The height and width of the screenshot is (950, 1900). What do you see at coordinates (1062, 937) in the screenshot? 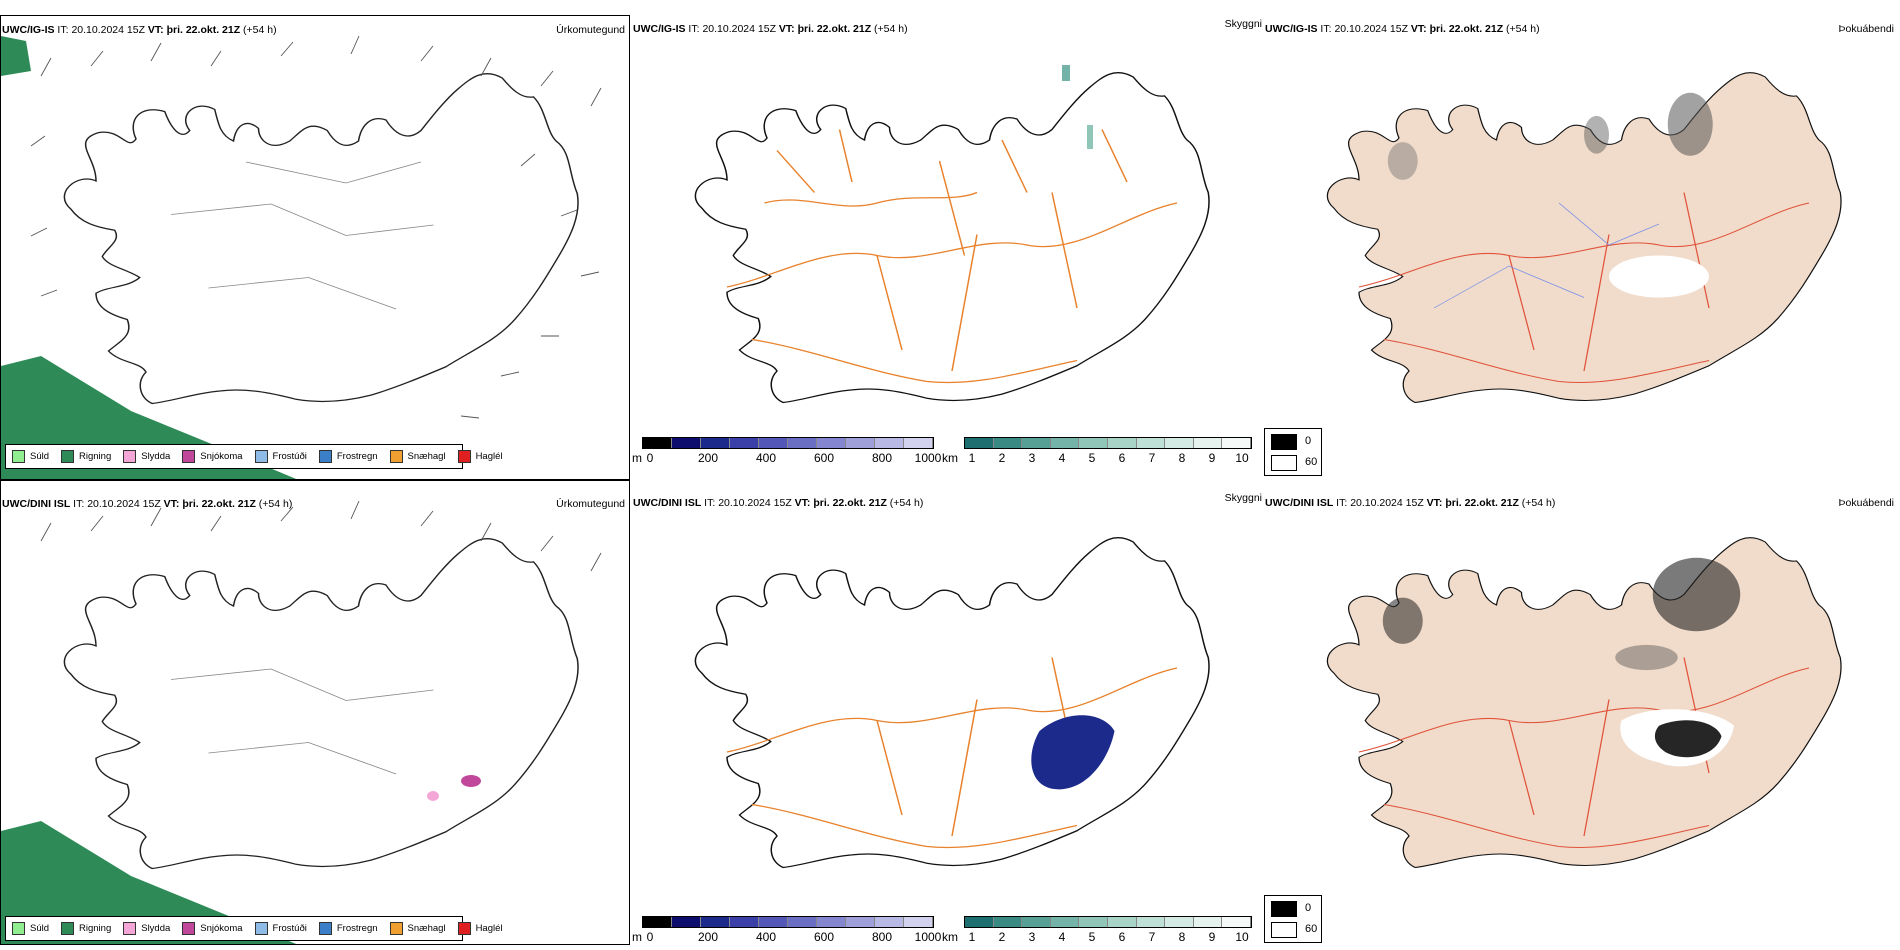
I see `visibility-tick: 4` at bounding box center [1062, 937].